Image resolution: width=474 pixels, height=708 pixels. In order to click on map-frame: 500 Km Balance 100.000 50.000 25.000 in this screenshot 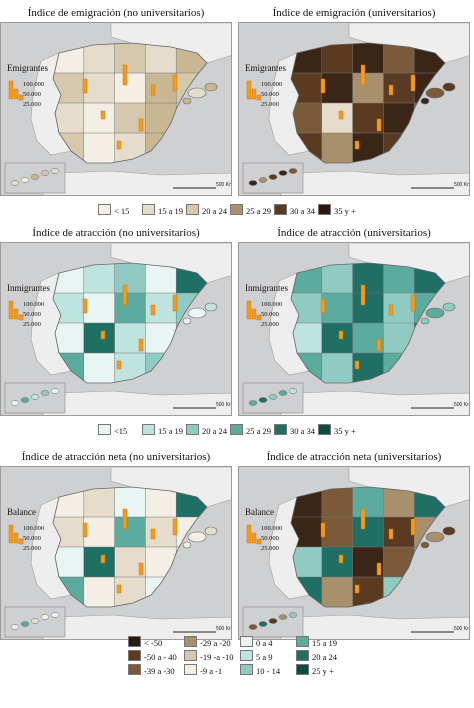, I will do `click(354, 553)`.